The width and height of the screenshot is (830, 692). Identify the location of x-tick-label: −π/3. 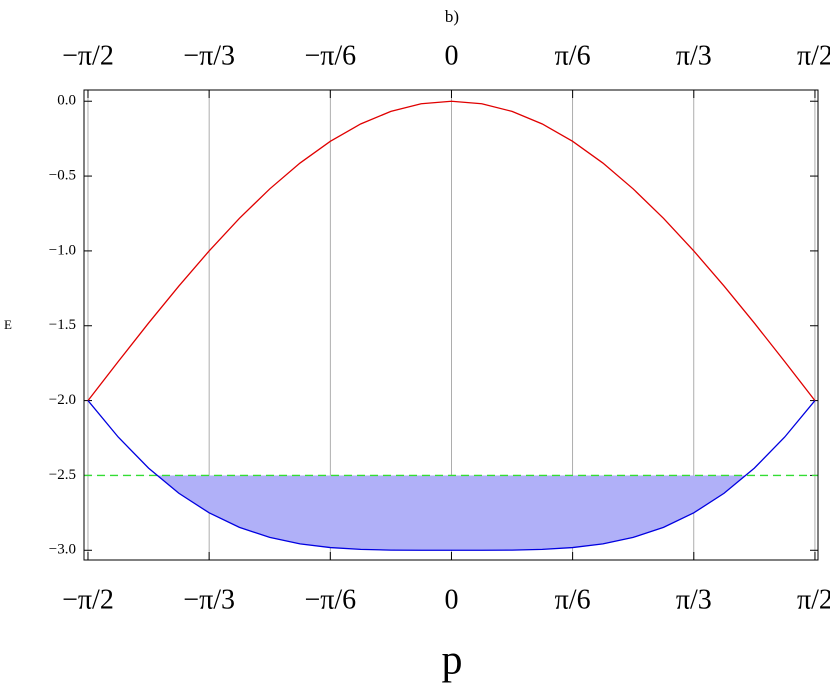
(209, 599).